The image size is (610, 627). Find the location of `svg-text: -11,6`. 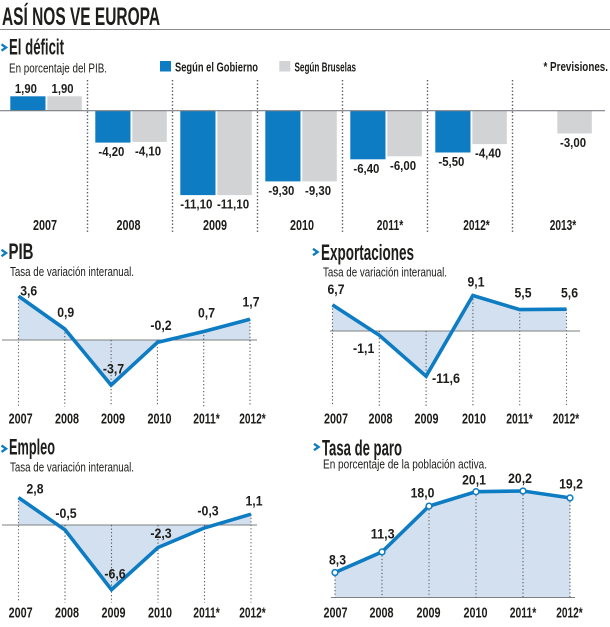

svg-text: -11,6 is located at coordinates (446, 378).